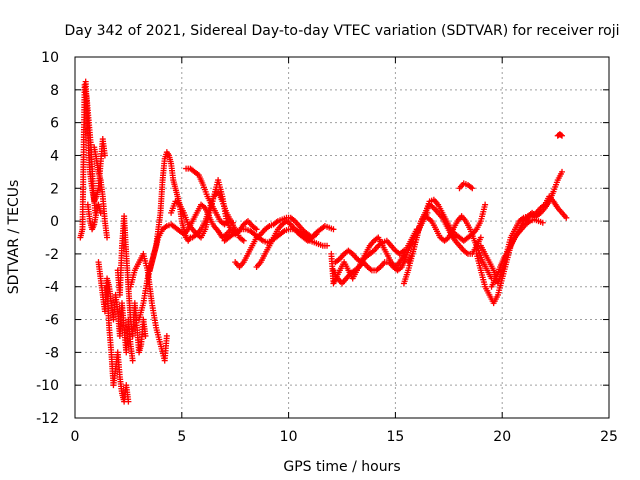 This screenshot has width=640, height=480. What do you see at coordinates (47, 419) in the screenshot?
I see `y-tick-label: -12` at bounding box center [47, 419].